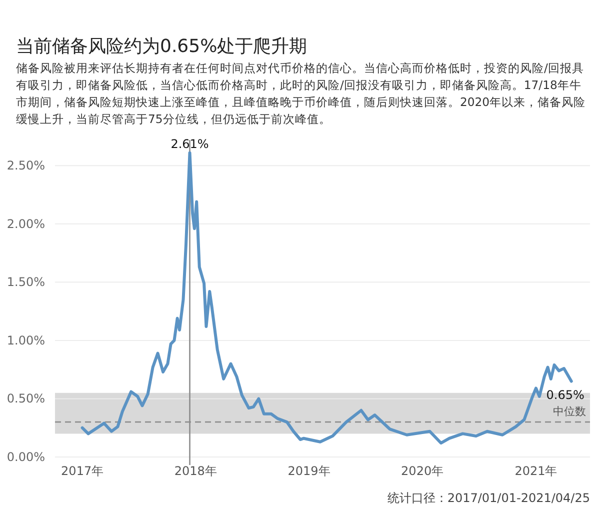 This screenshot has width=600, height=523. Describe the element at coordinates (536, 471) in the screenshot. I see `xtick: 2021年` at that location.